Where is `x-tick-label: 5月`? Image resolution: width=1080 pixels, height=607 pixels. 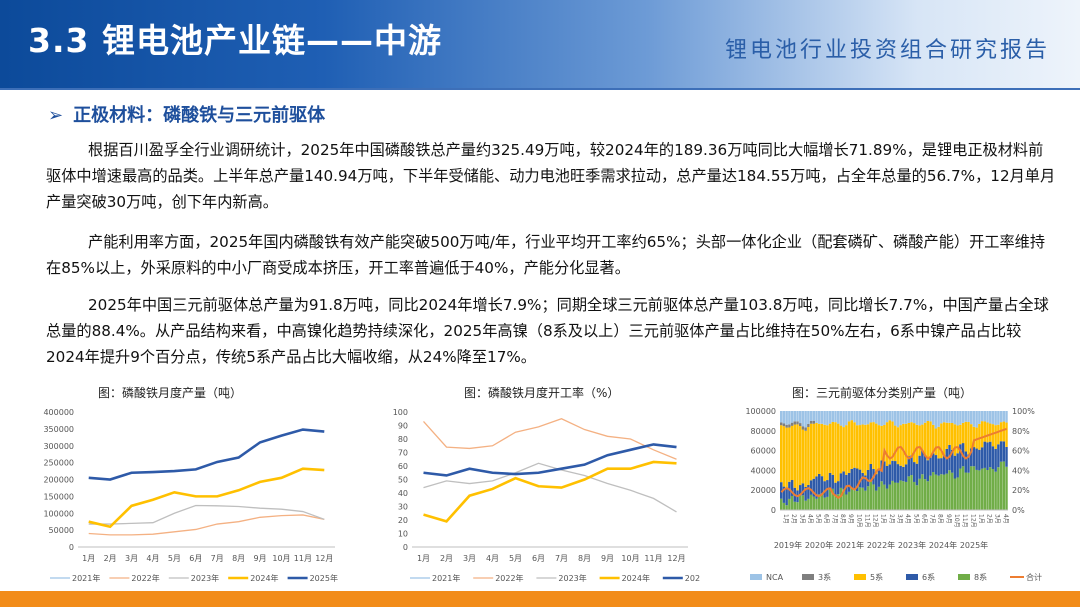 x-tick-label: 5月 is located at coordinates (174, 558).